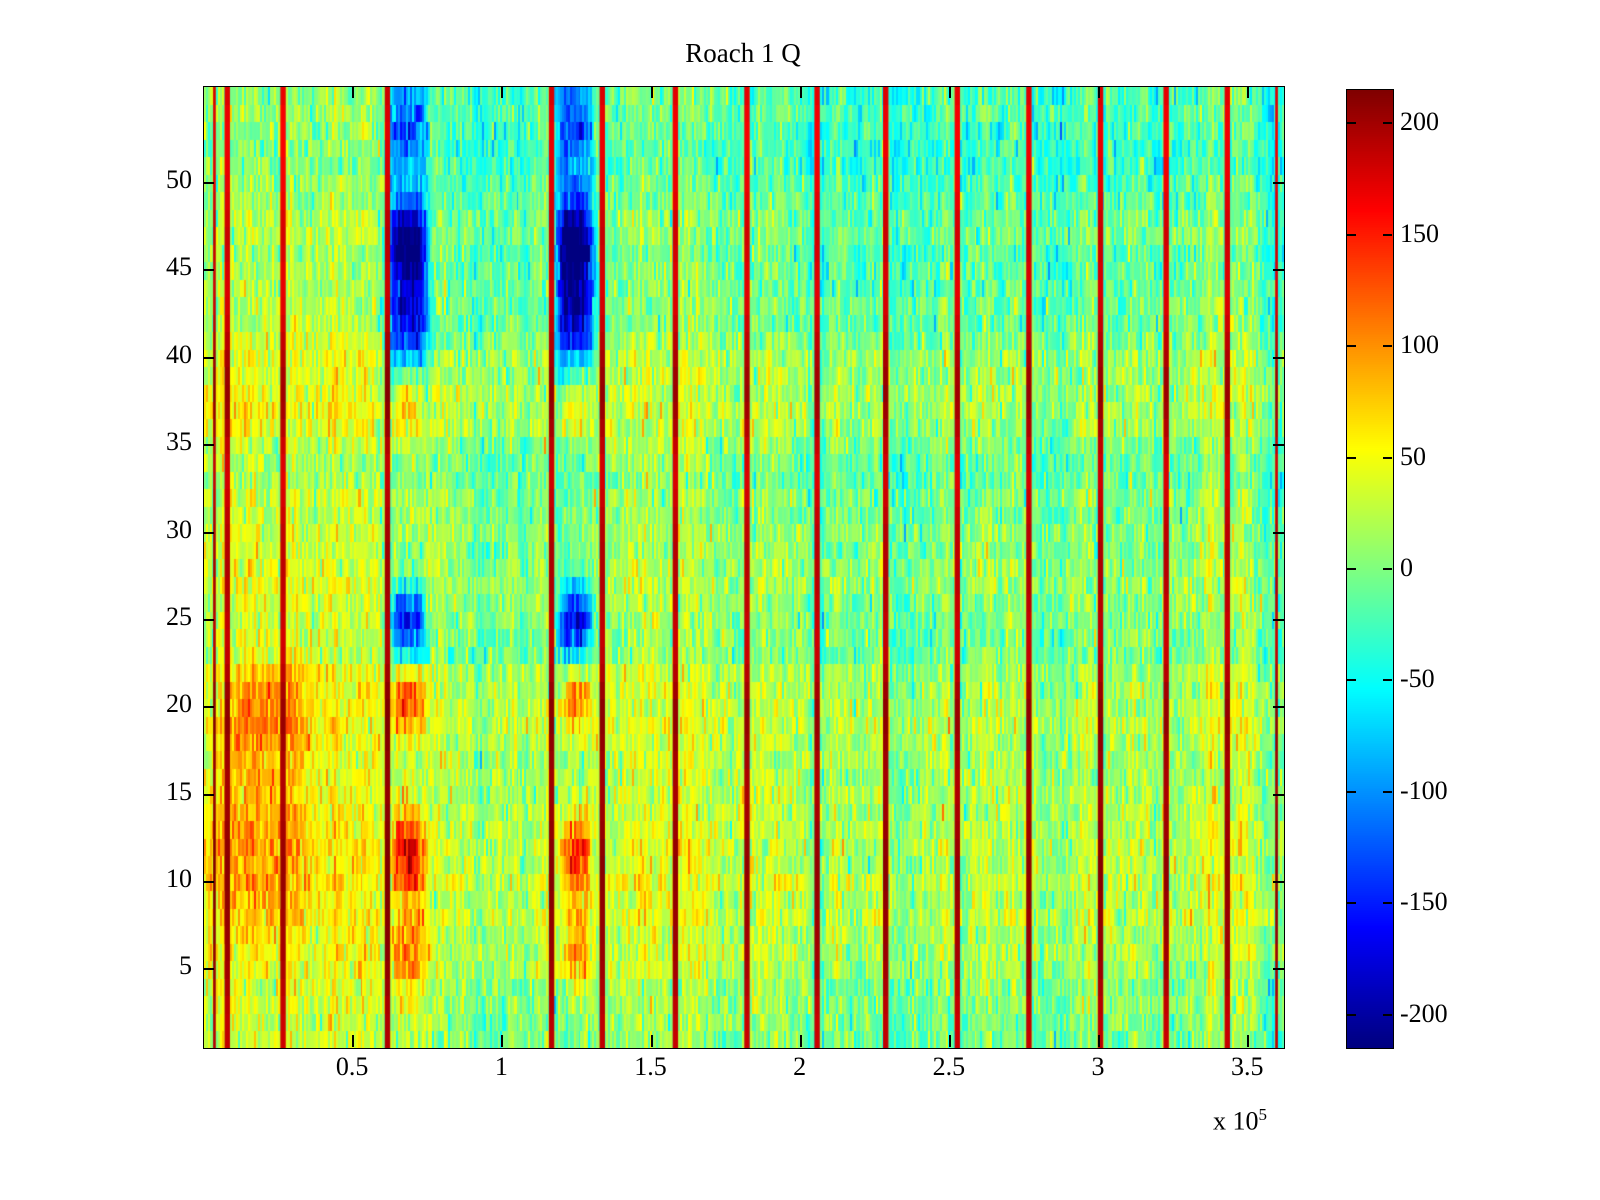 This screenshot has width=1600, height=1200. Describe the element at coordinates (352, 1066) in the screenshot. I see `x-axis-tick-label: 0.5` at that location.